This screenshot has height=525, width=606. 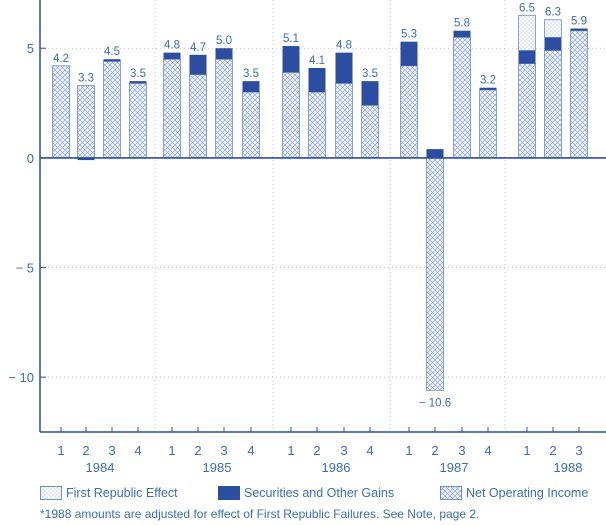 I want to click on x-axis-ticks: 1 2 3 4 1 2 3 4 1 2 3 4 1 2 3 4 1 2 3 1984 1985 1986 1987 1988, so click(x=320, y=451).